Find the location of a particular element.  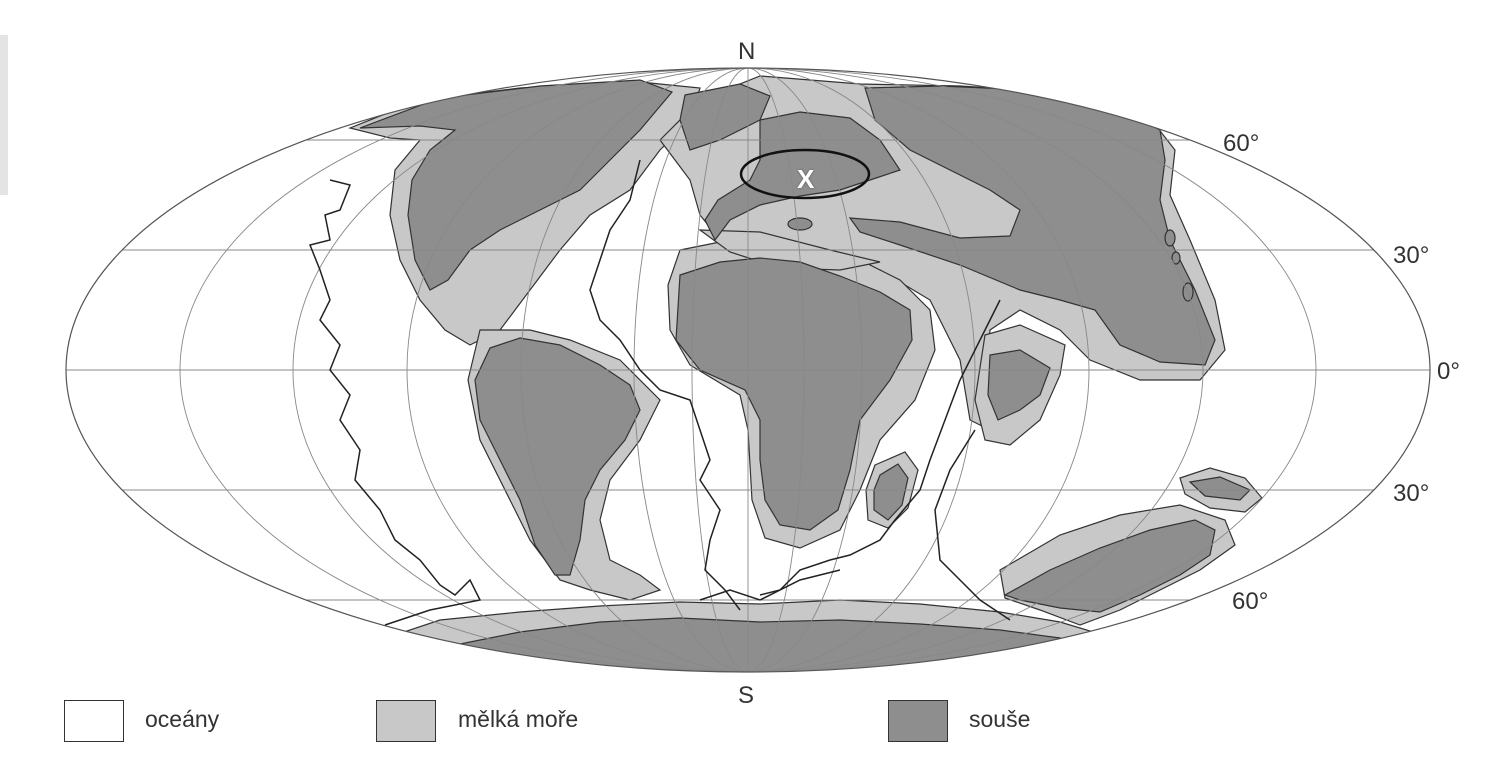

left-edge-tab is located at coordinates (4, 115).